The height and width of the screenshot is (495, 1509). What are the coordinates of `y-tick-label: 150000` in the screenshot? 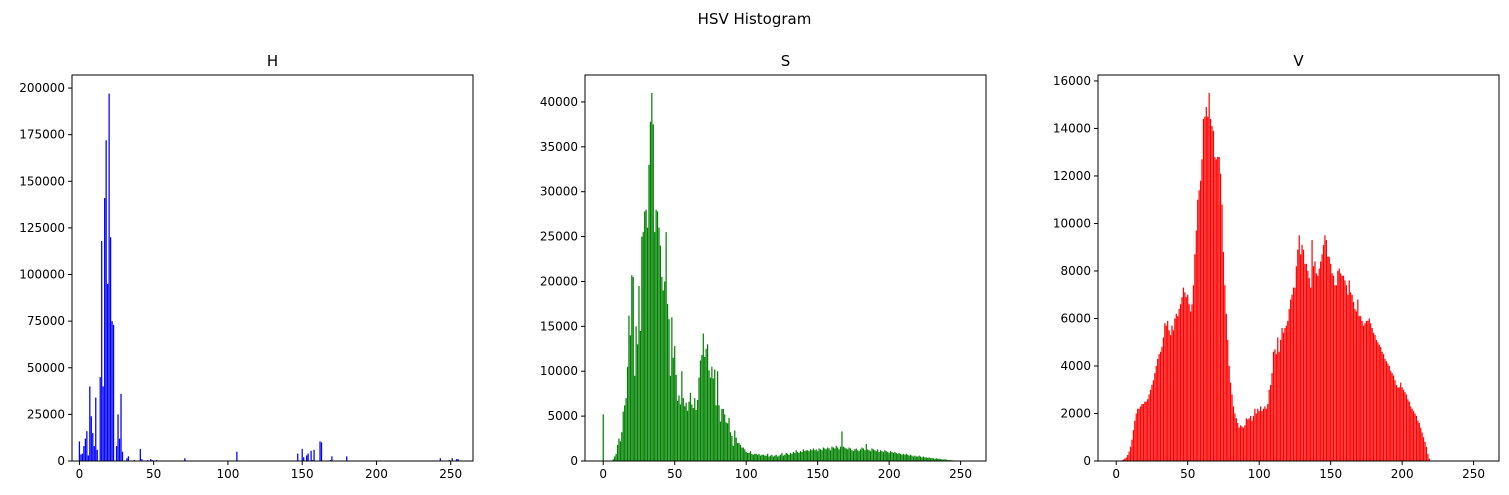 It's located at (42, 181).